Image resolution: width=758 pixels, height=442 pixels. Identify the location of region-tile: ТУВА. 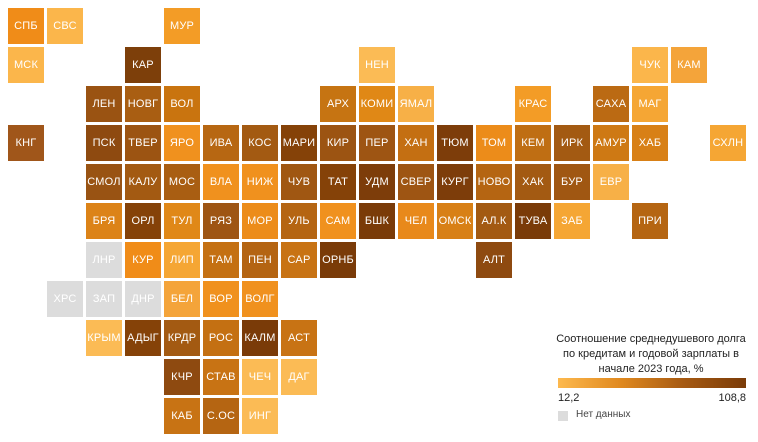
(533, 221).